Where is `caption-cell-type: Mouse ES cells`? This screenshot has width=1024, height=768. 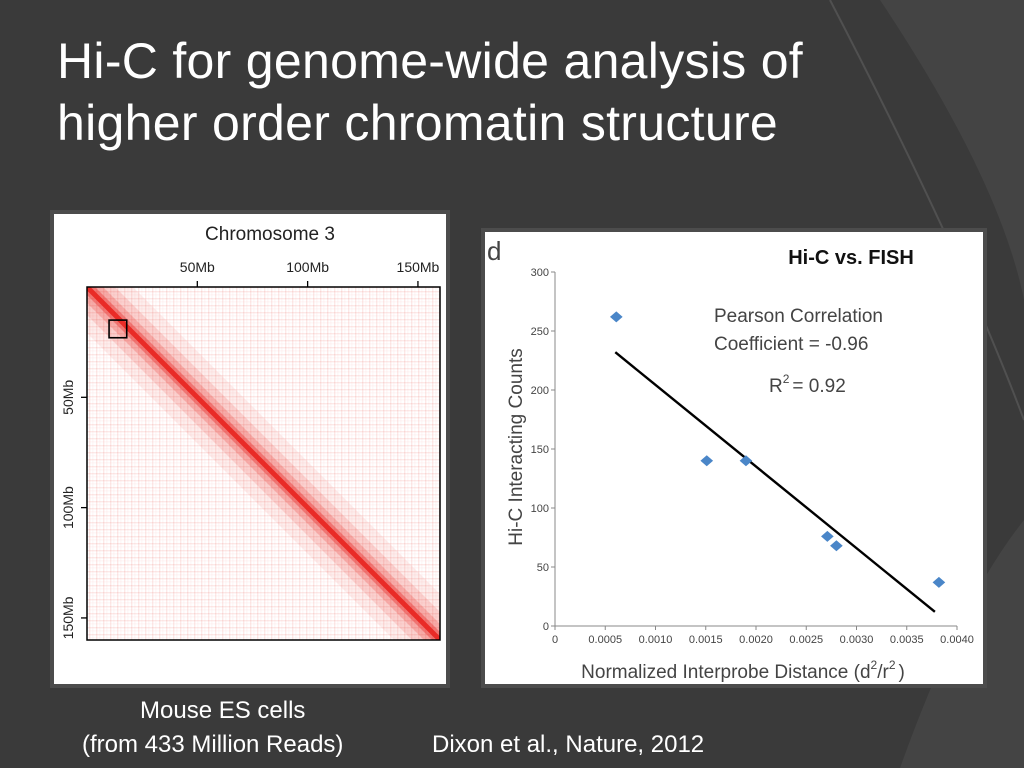
caption-cell-type: Mouse ES cells is located at coordinates (223, 710).